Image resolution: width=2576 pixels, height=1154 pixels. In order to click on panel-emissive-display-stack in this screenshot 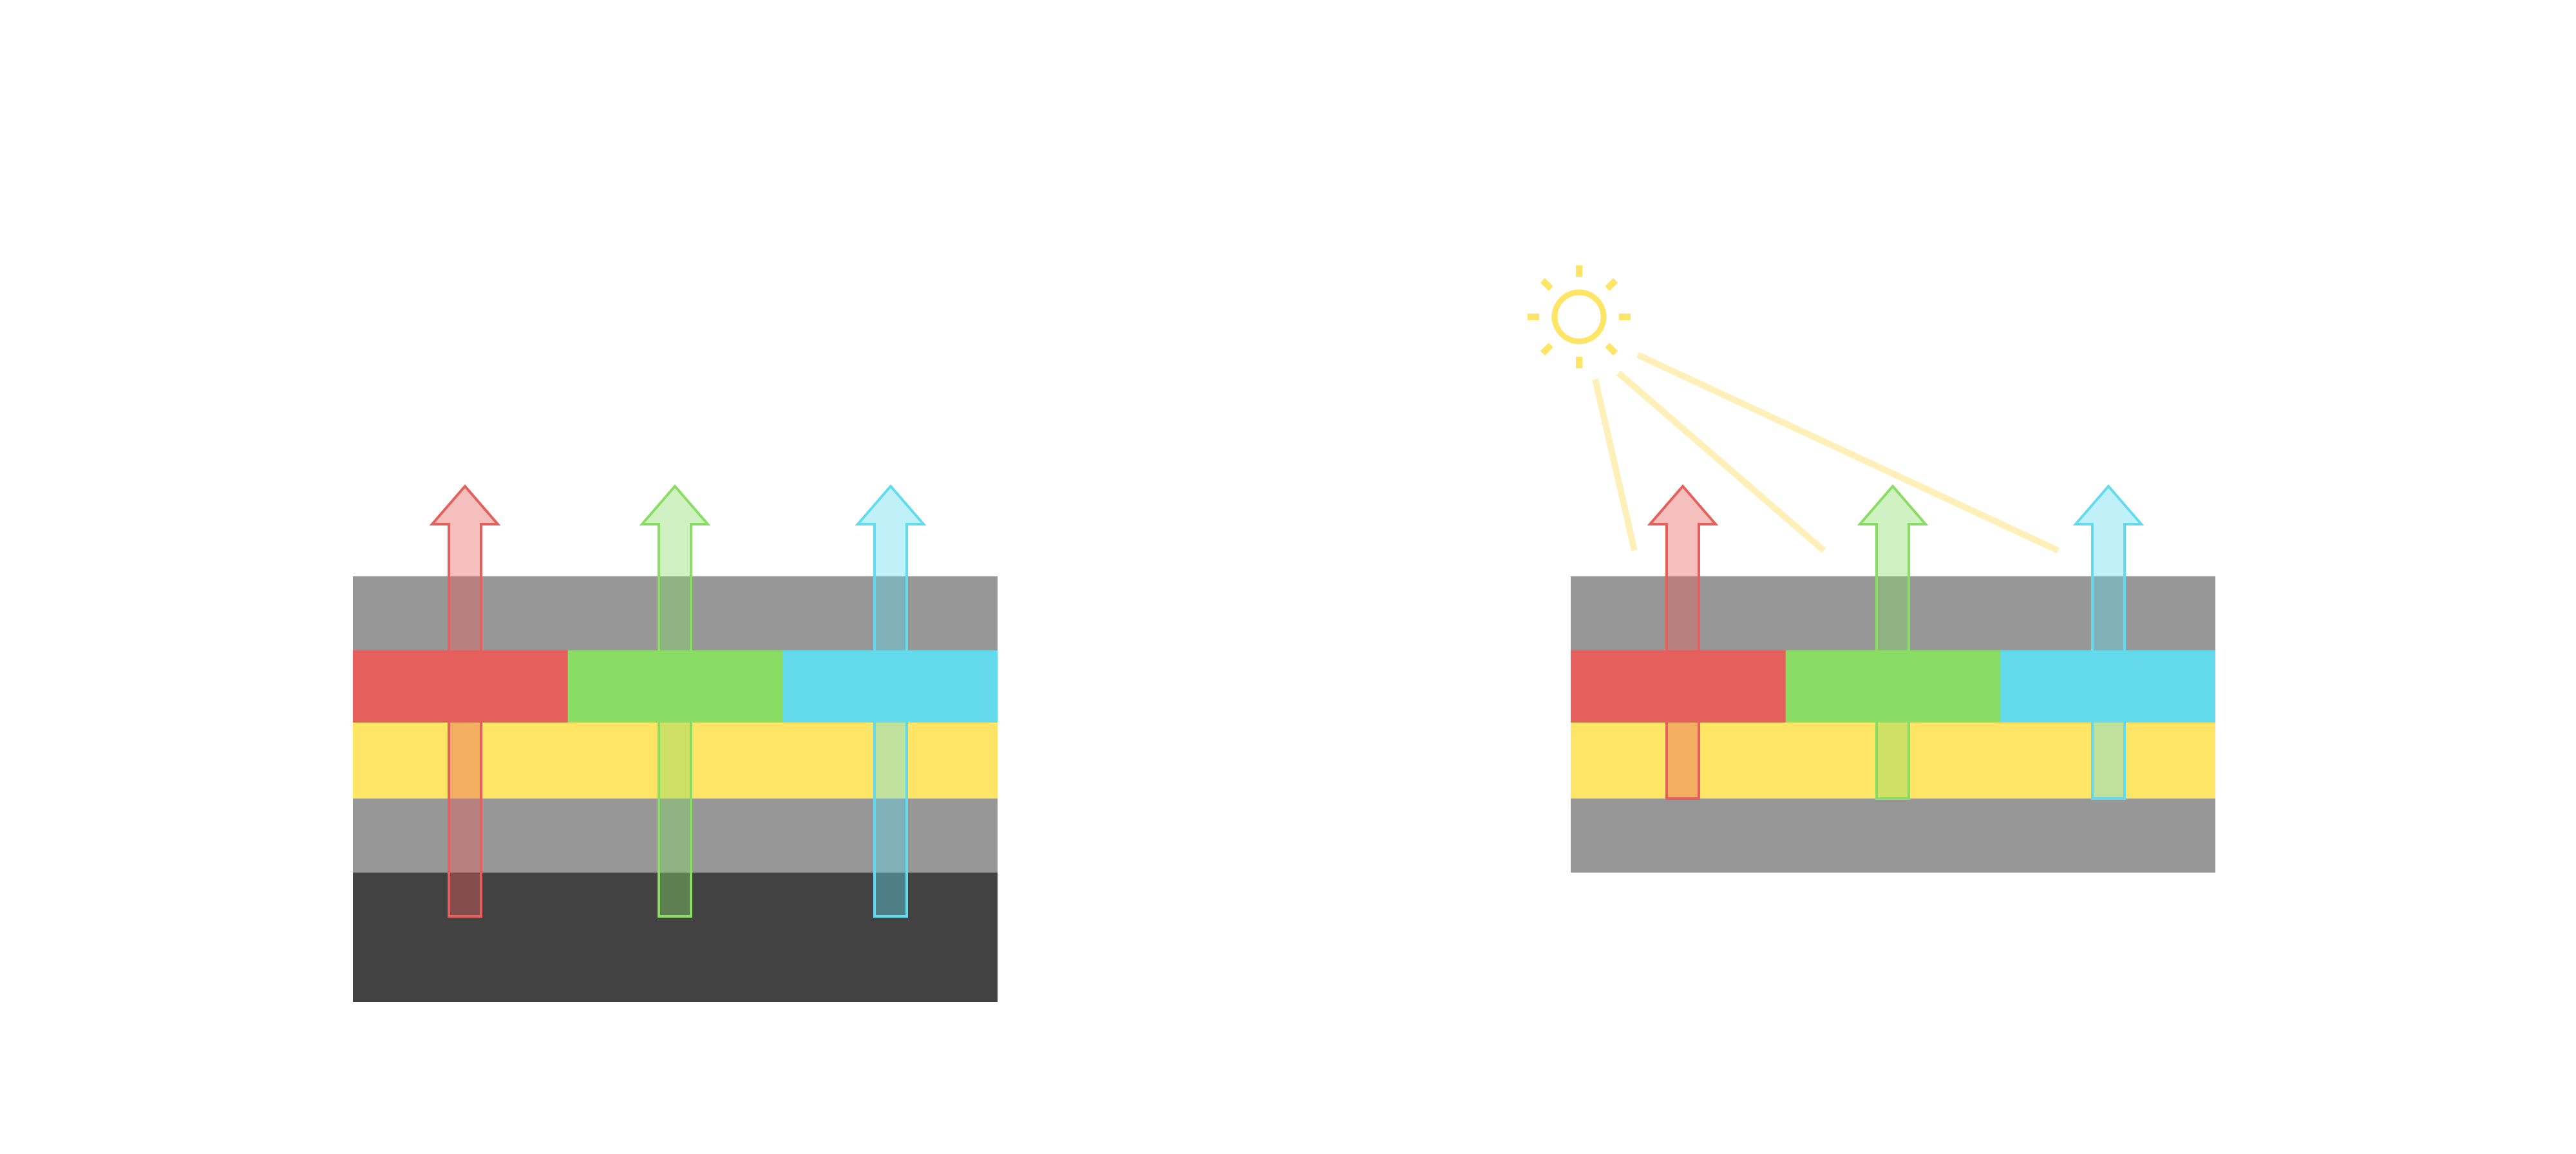, I will do `click(676, 743)`.